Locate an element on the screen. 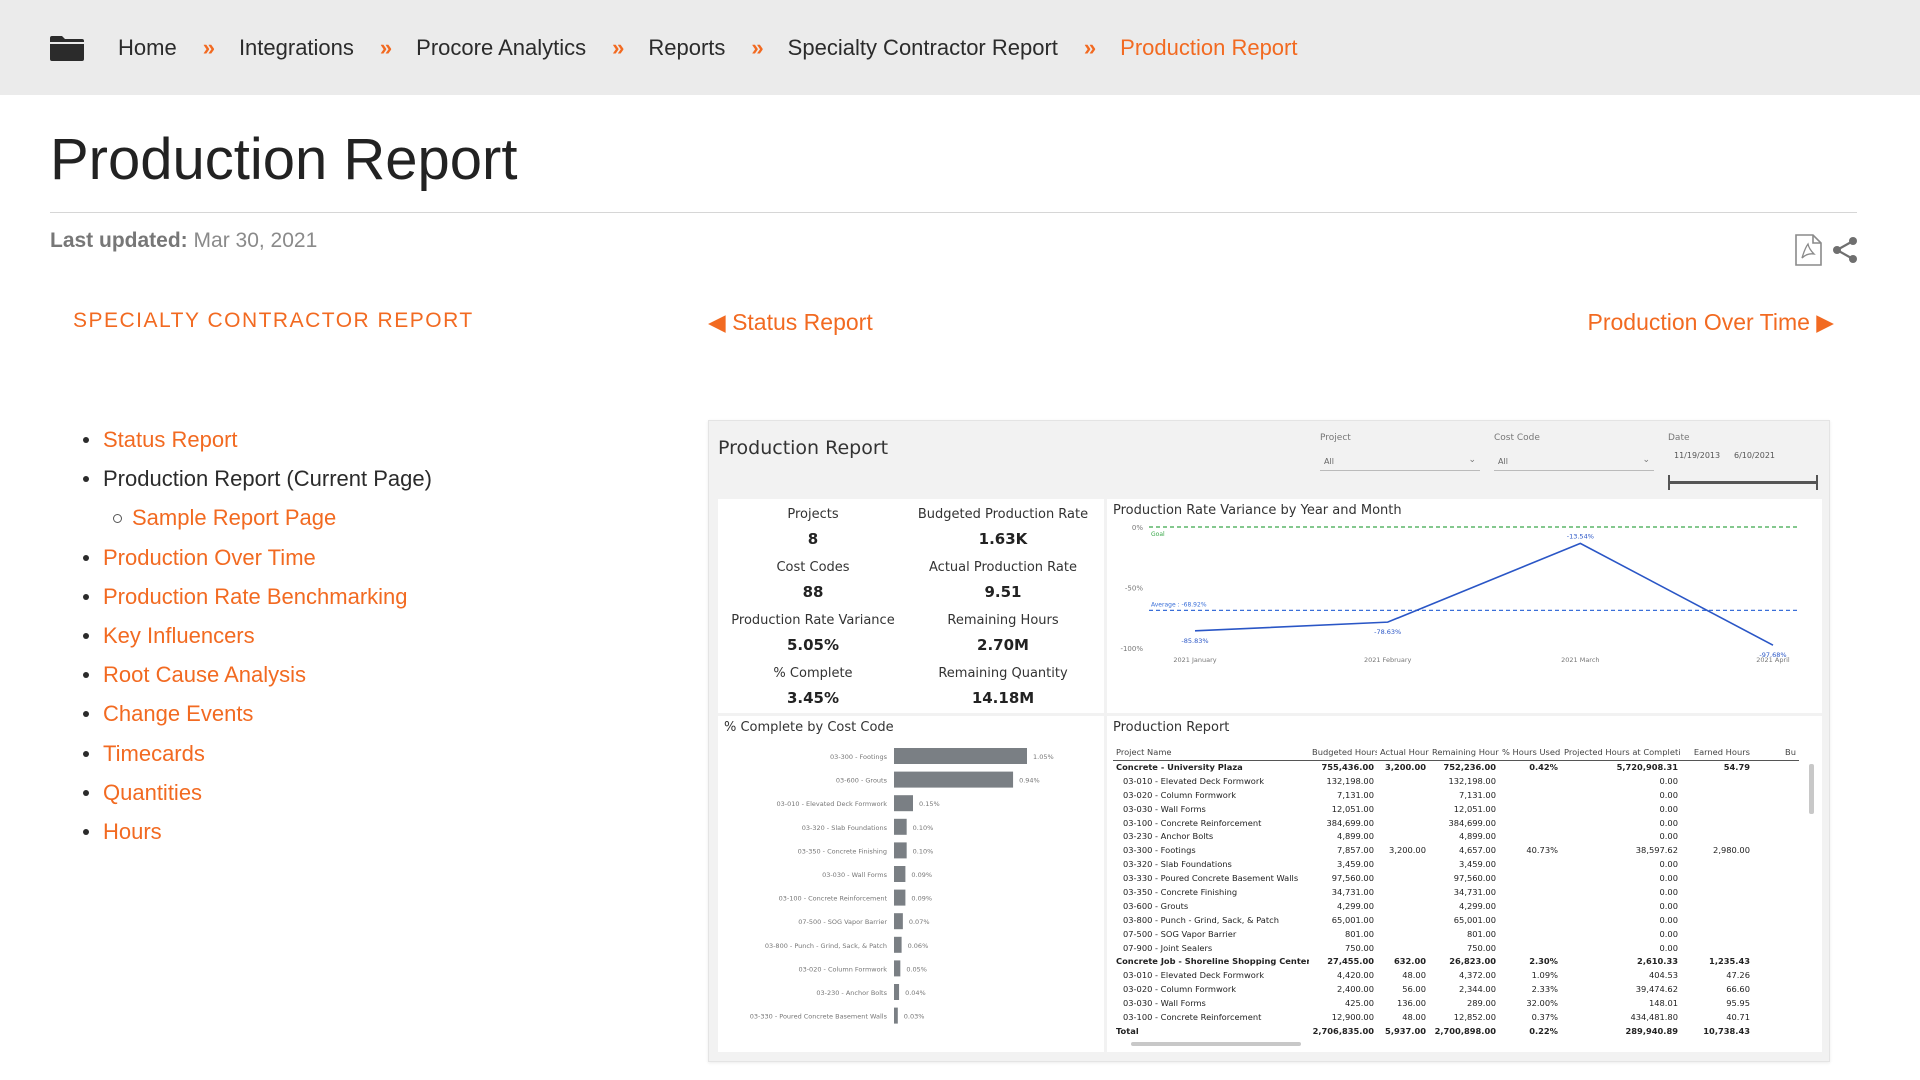  table-cell: 5,937.00 is located at coordinates (1405, 1030).